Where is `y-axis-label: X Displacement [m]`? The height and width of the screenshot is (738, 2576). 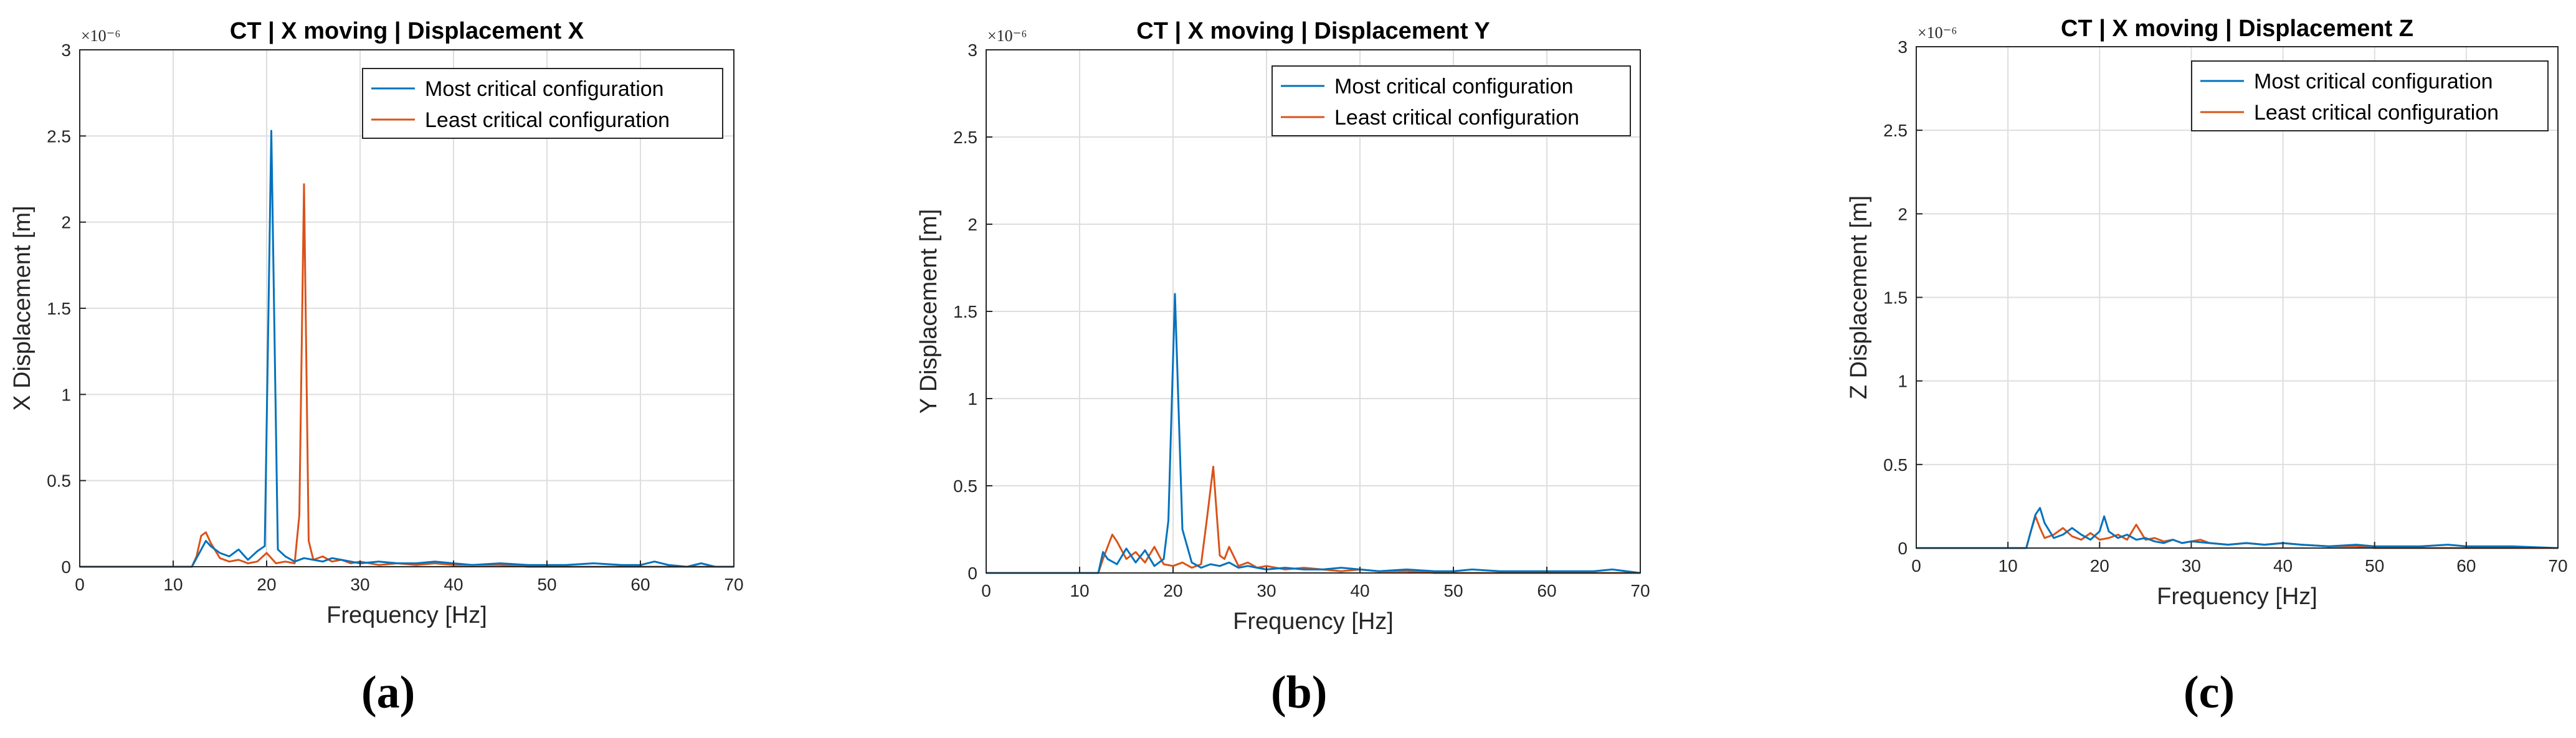 y-axis-label: X Displacement [m] is located at coordinates (23, 308).